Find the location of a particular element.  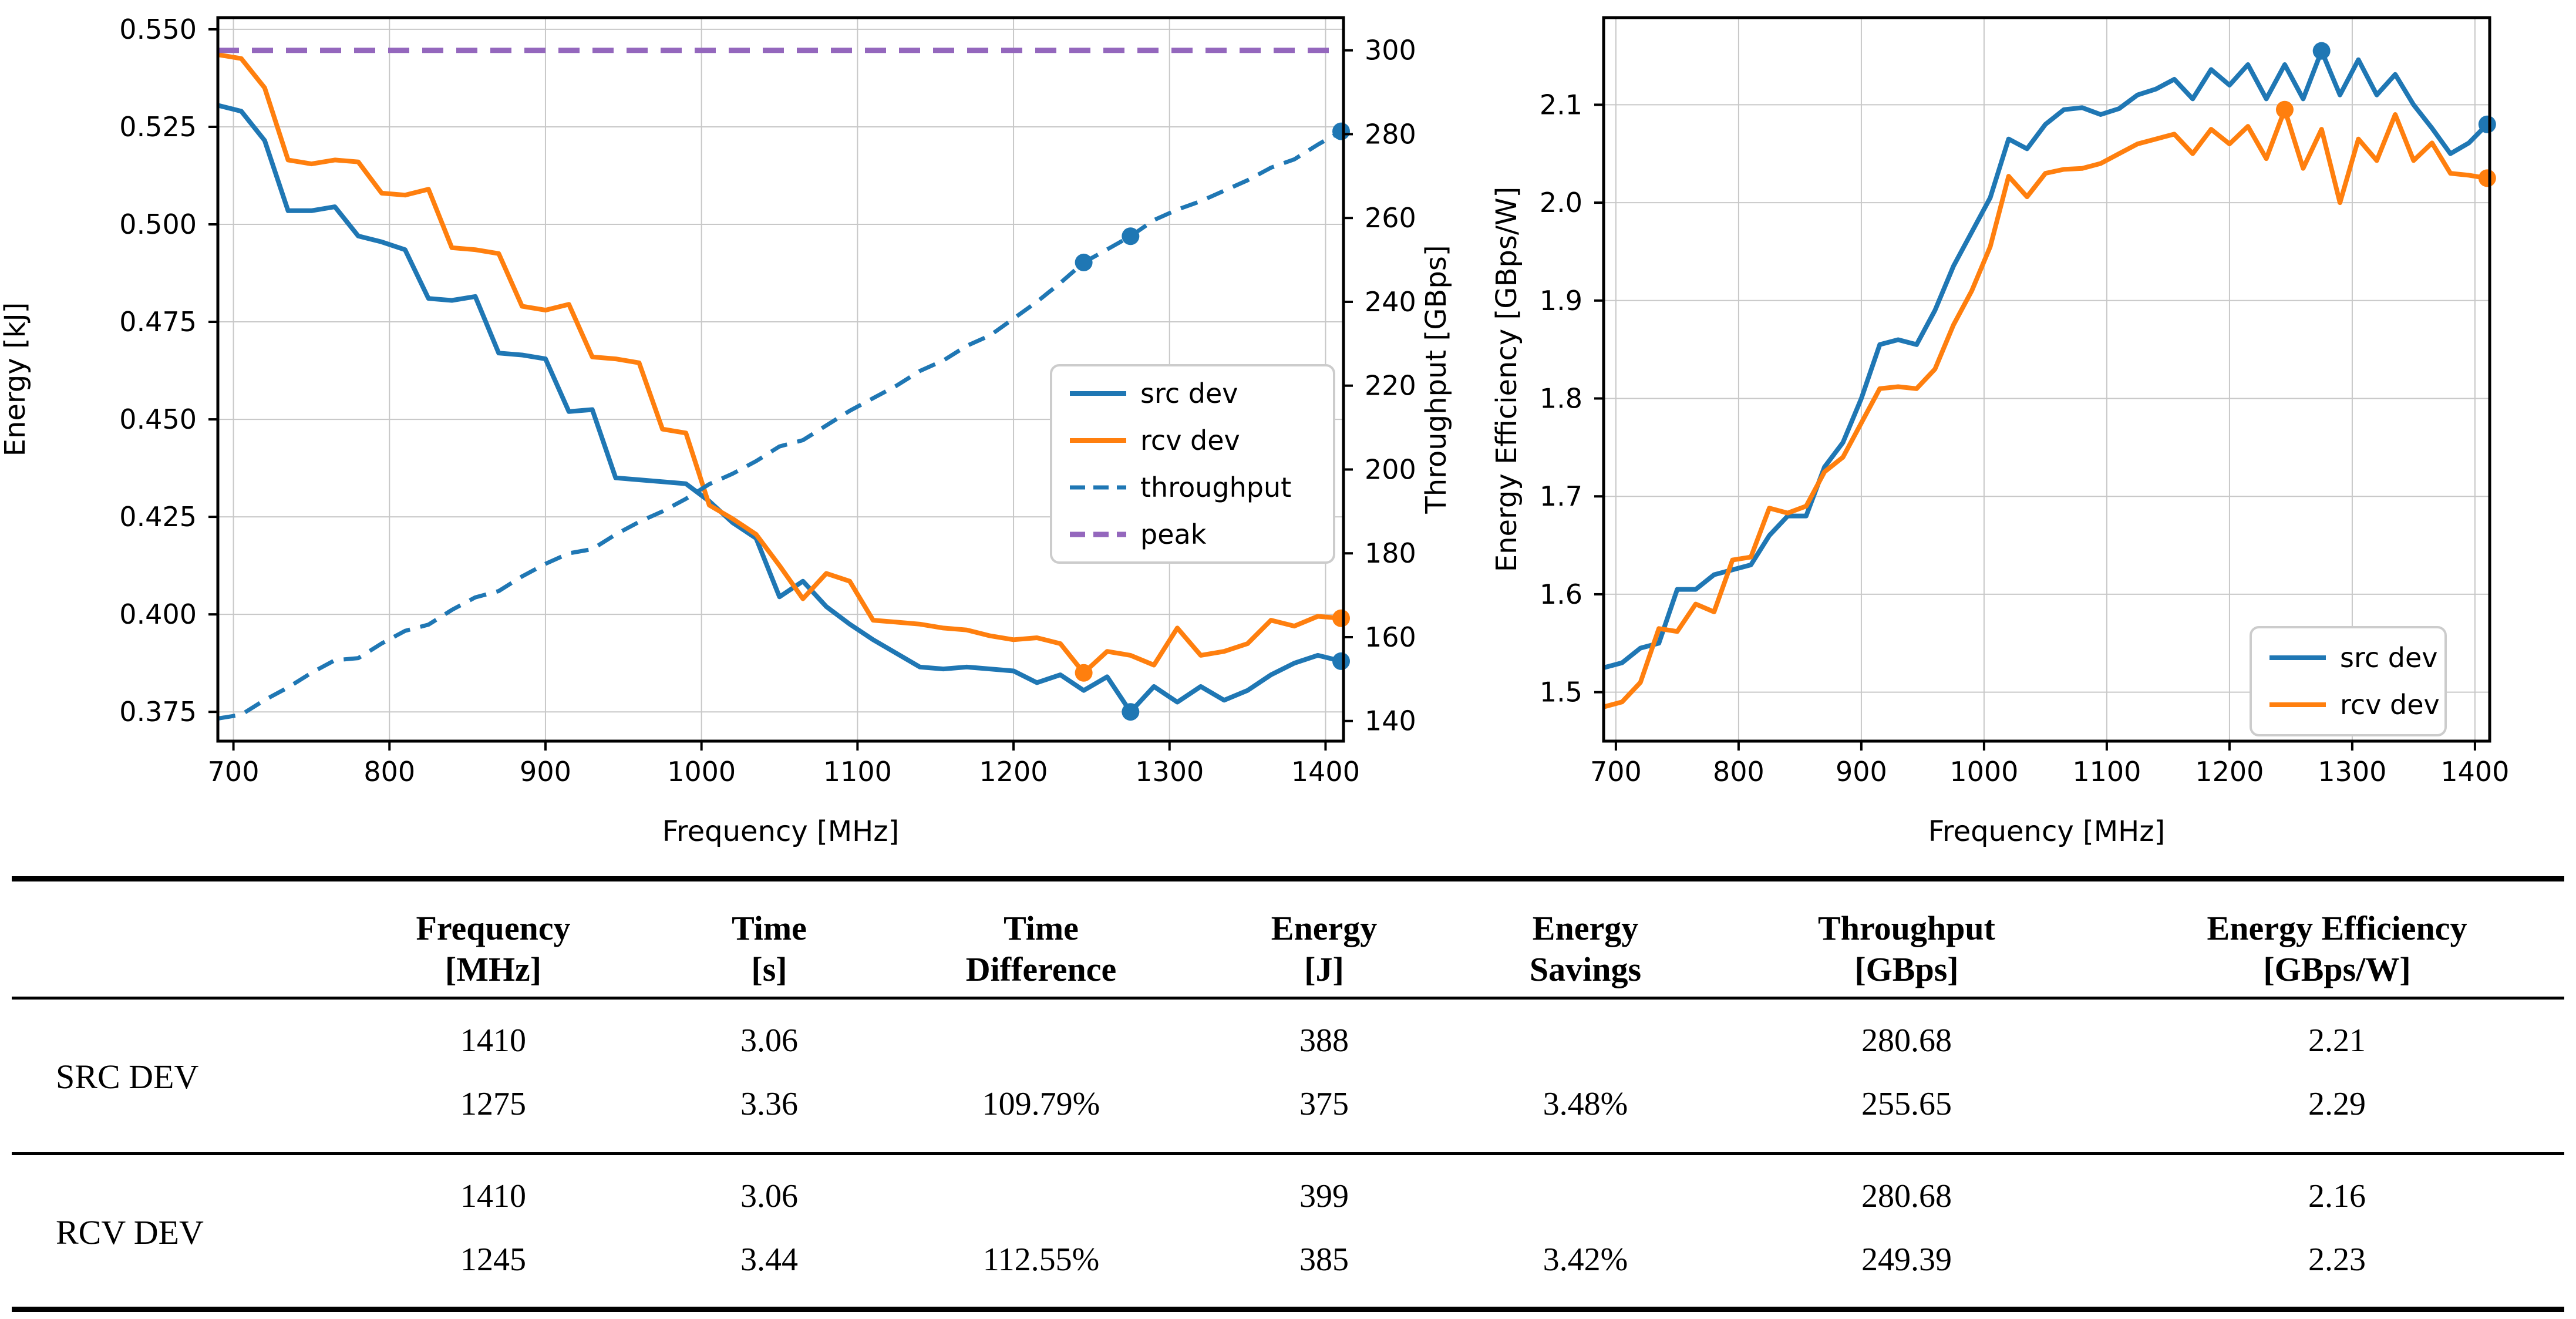

col-header-frequency-line2: [MHz] is located at coordinates (493, 969).